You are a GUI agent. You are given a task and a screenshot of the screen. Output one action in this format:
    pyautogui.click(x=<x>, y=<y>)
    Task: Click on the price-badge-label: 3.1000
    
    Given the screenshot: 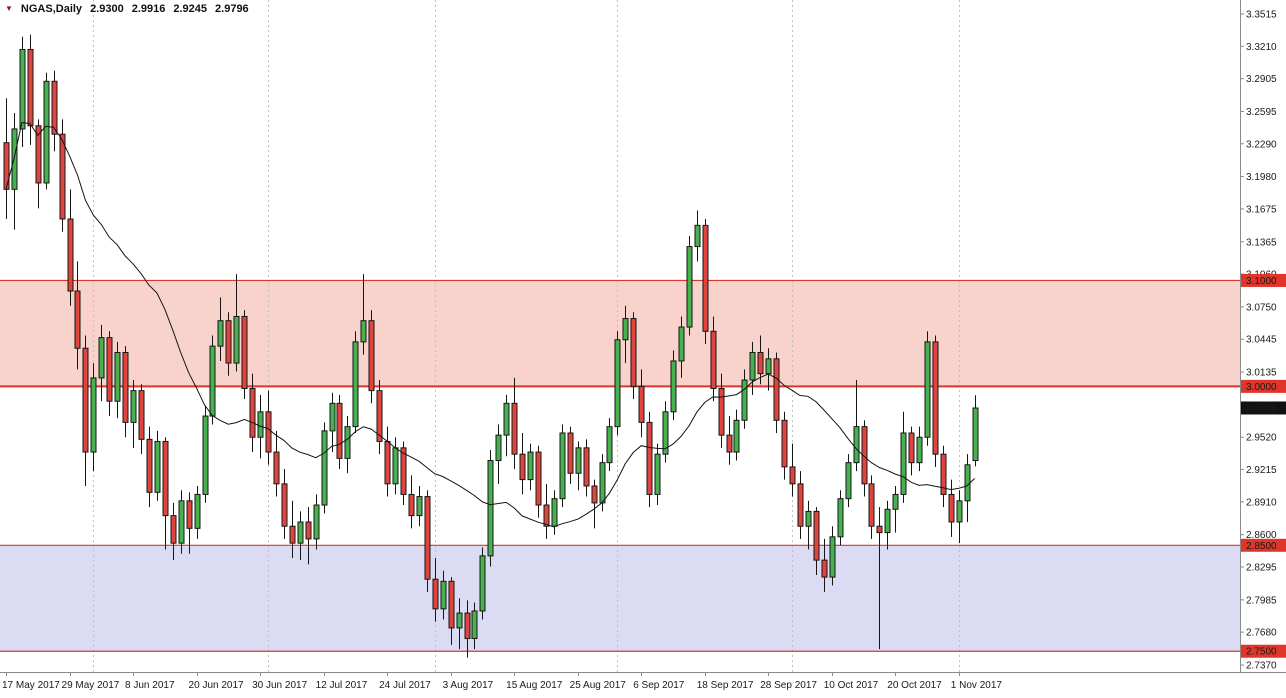 What is the action you would take?
    pyautogui.click(x=1261, y=281)
    